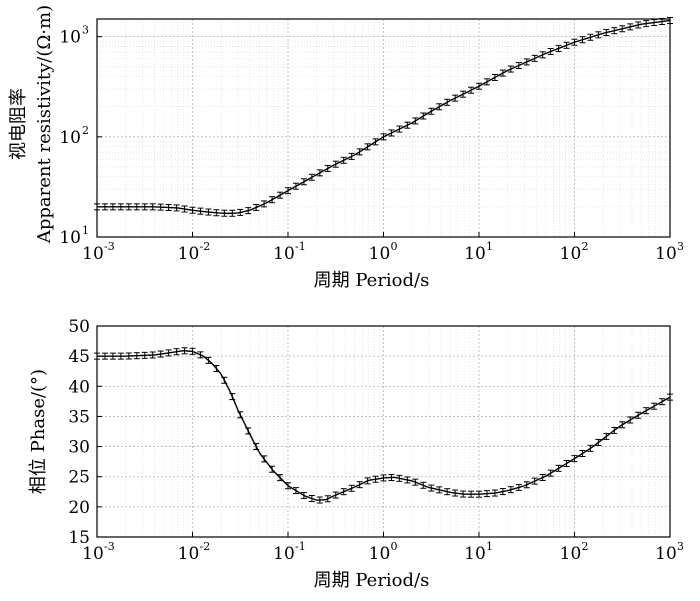 The image size is (700, 601). What do you see at coordinates (79, 357) in the screenshot?
I see `y-tick-label: 45` at bounding box center [79, 357].